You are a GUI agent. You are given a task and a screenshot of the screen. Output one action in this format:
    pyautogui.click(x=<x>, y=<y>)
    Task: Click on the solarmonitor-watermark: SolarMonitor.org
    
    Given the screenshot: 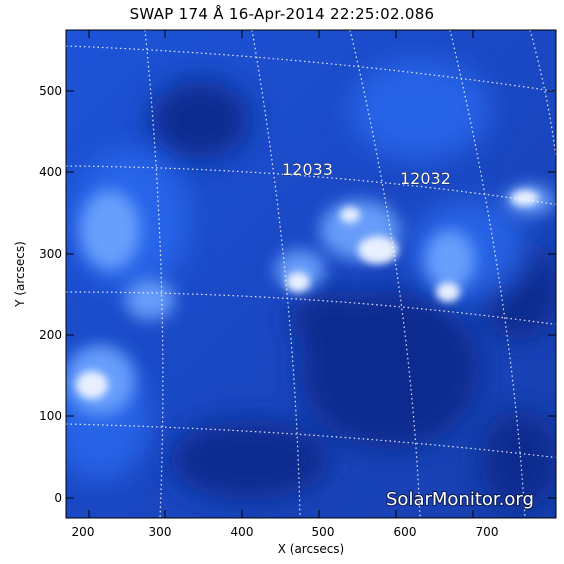 What is the action you would take?
    pyautogui.click(x=460, y=499)
    